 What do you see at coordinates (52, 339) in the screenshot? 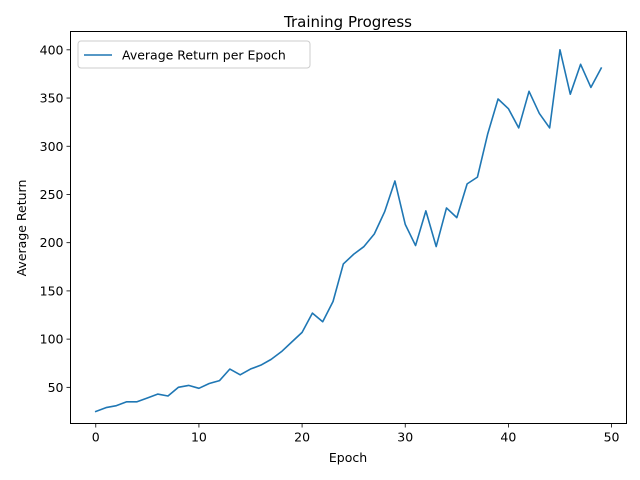
I see `y-tick-label: 100` at bounding box center [52, 339].